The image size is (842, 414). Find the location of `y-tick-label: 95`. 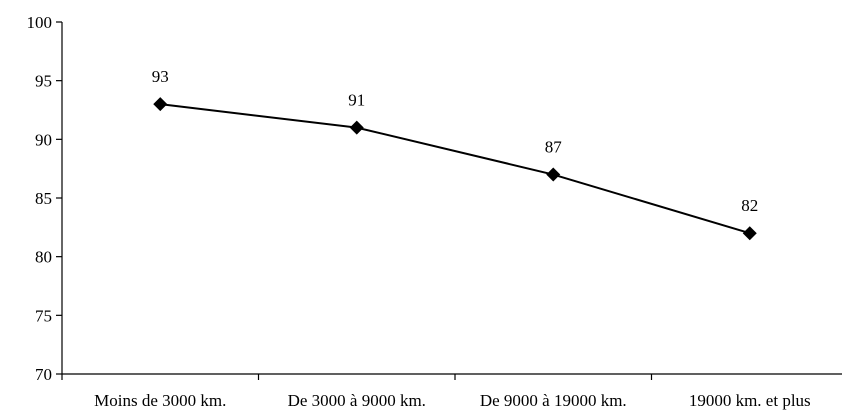

y-tick-label: 95 is located at coordinates (43, 81).